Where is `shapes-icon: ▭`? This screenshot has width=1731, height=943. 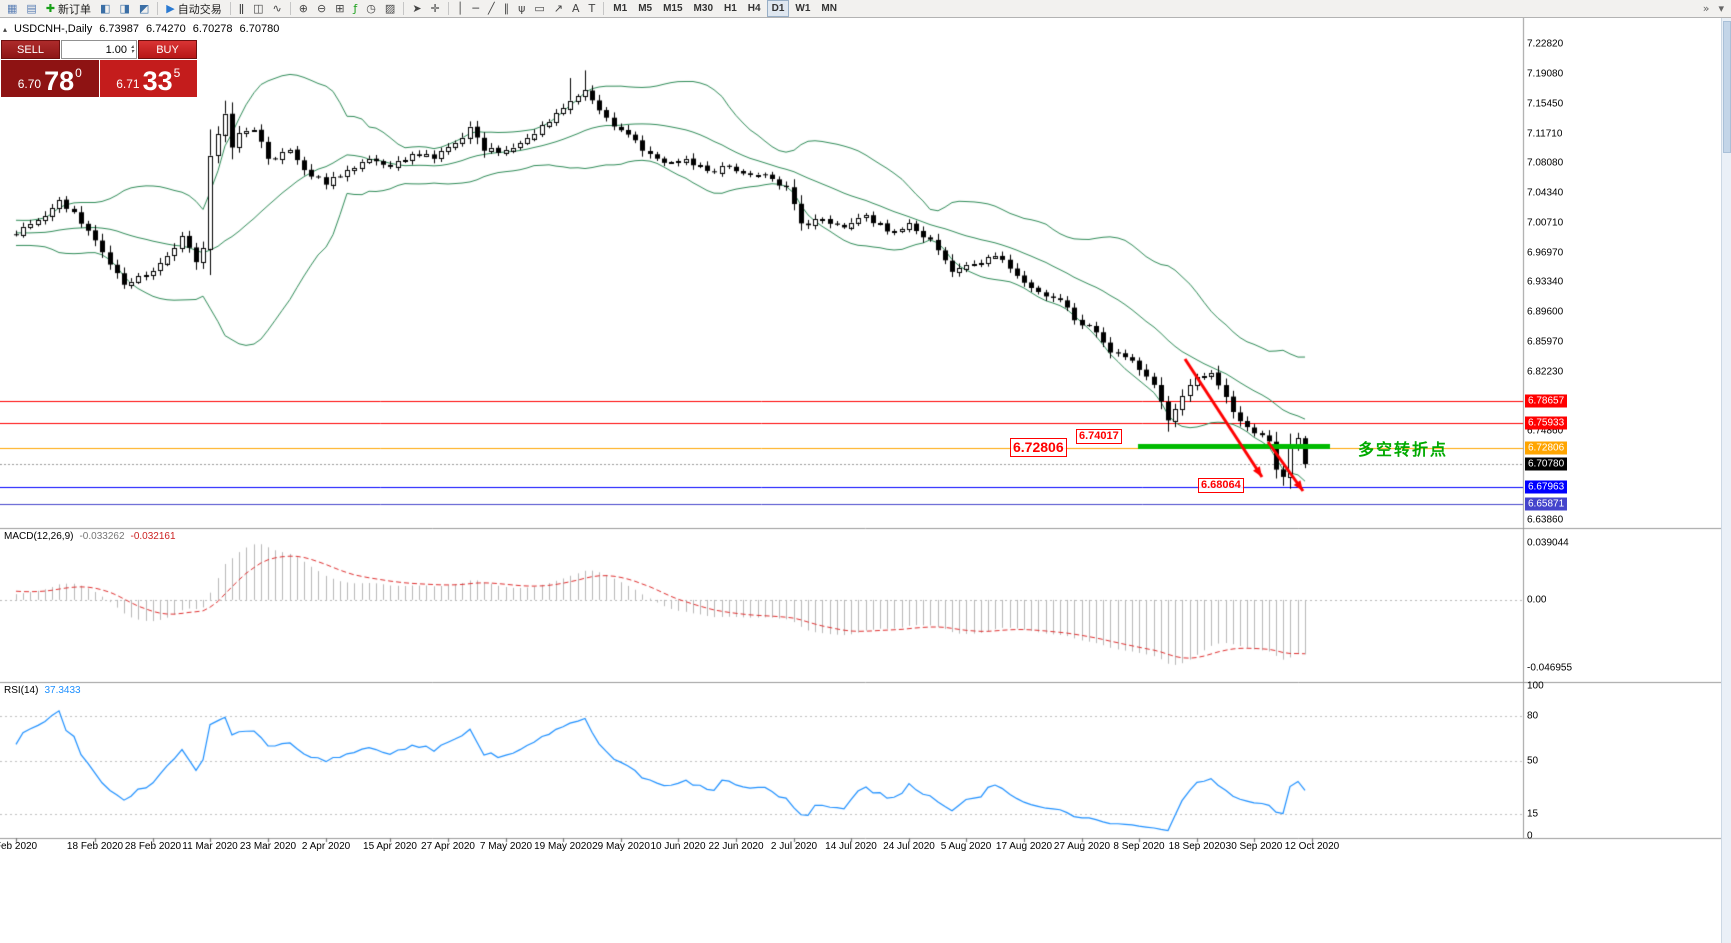 shapes-icon: ▭ is located at coordinates (539, 8).